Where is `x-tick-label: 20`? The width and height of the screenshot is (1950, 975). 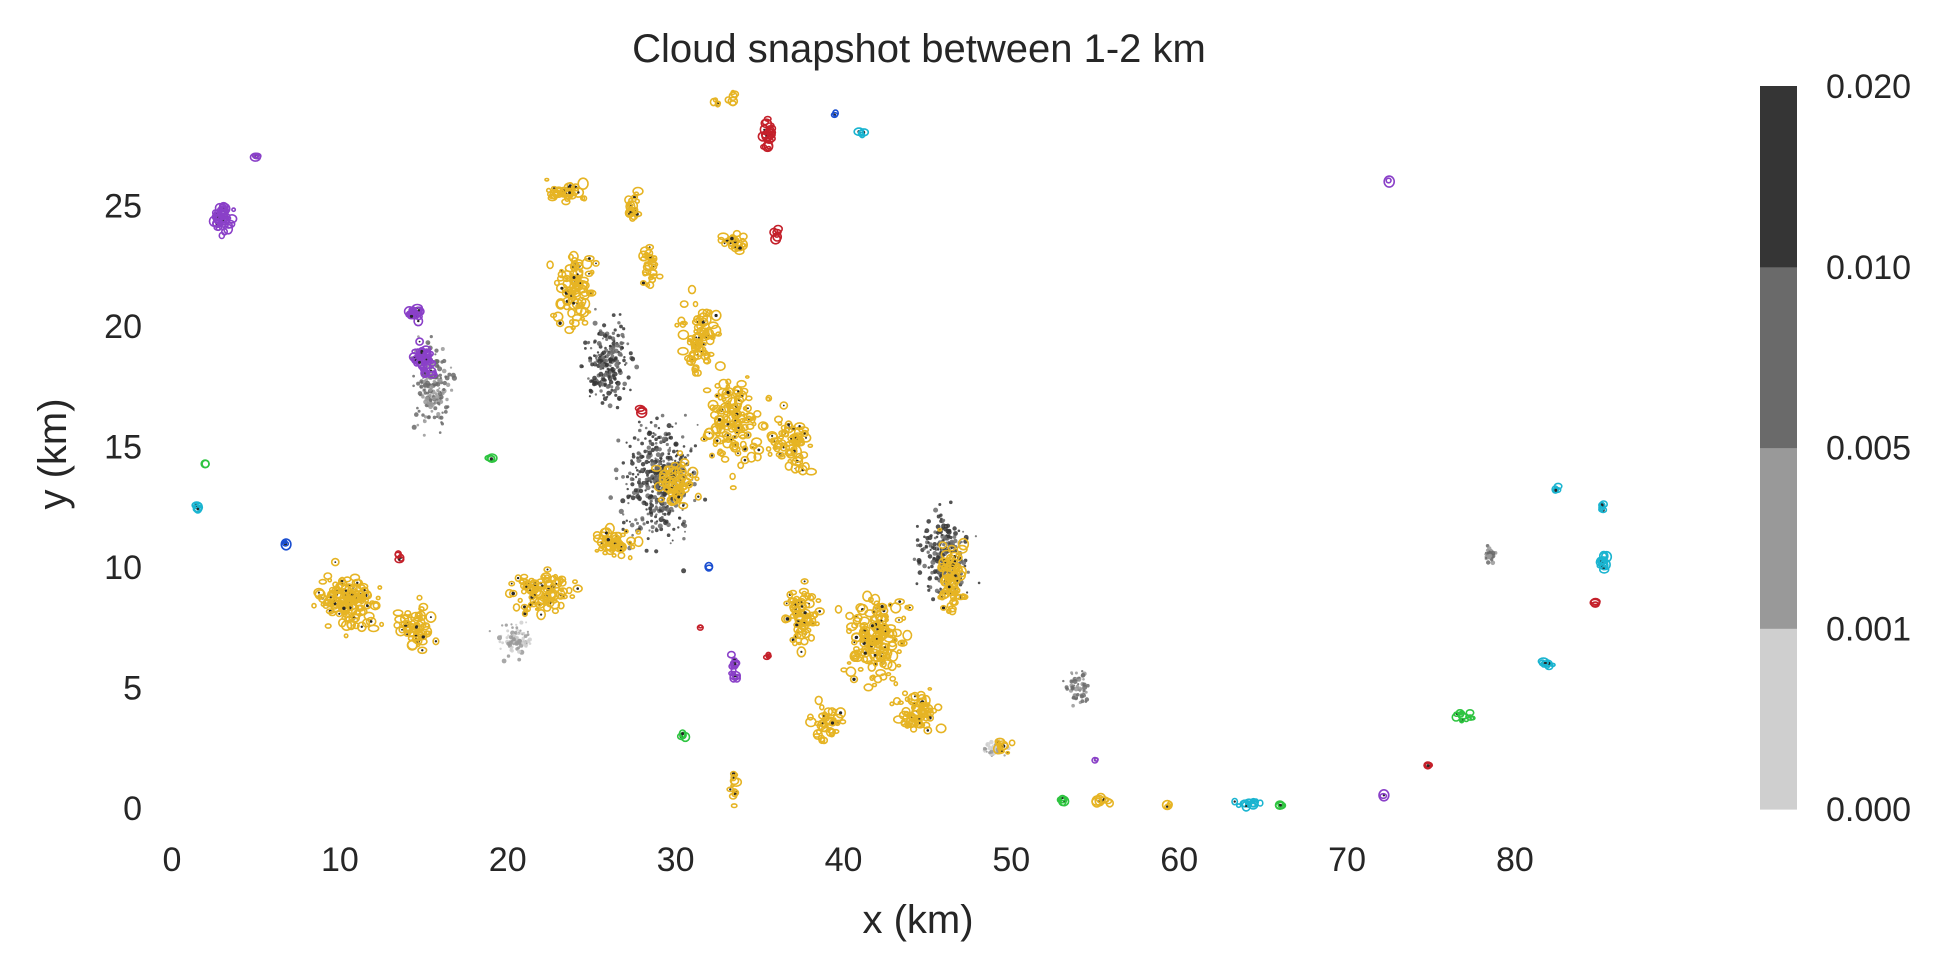
x-tick-label: 20 is located at coordinates (508, 860).